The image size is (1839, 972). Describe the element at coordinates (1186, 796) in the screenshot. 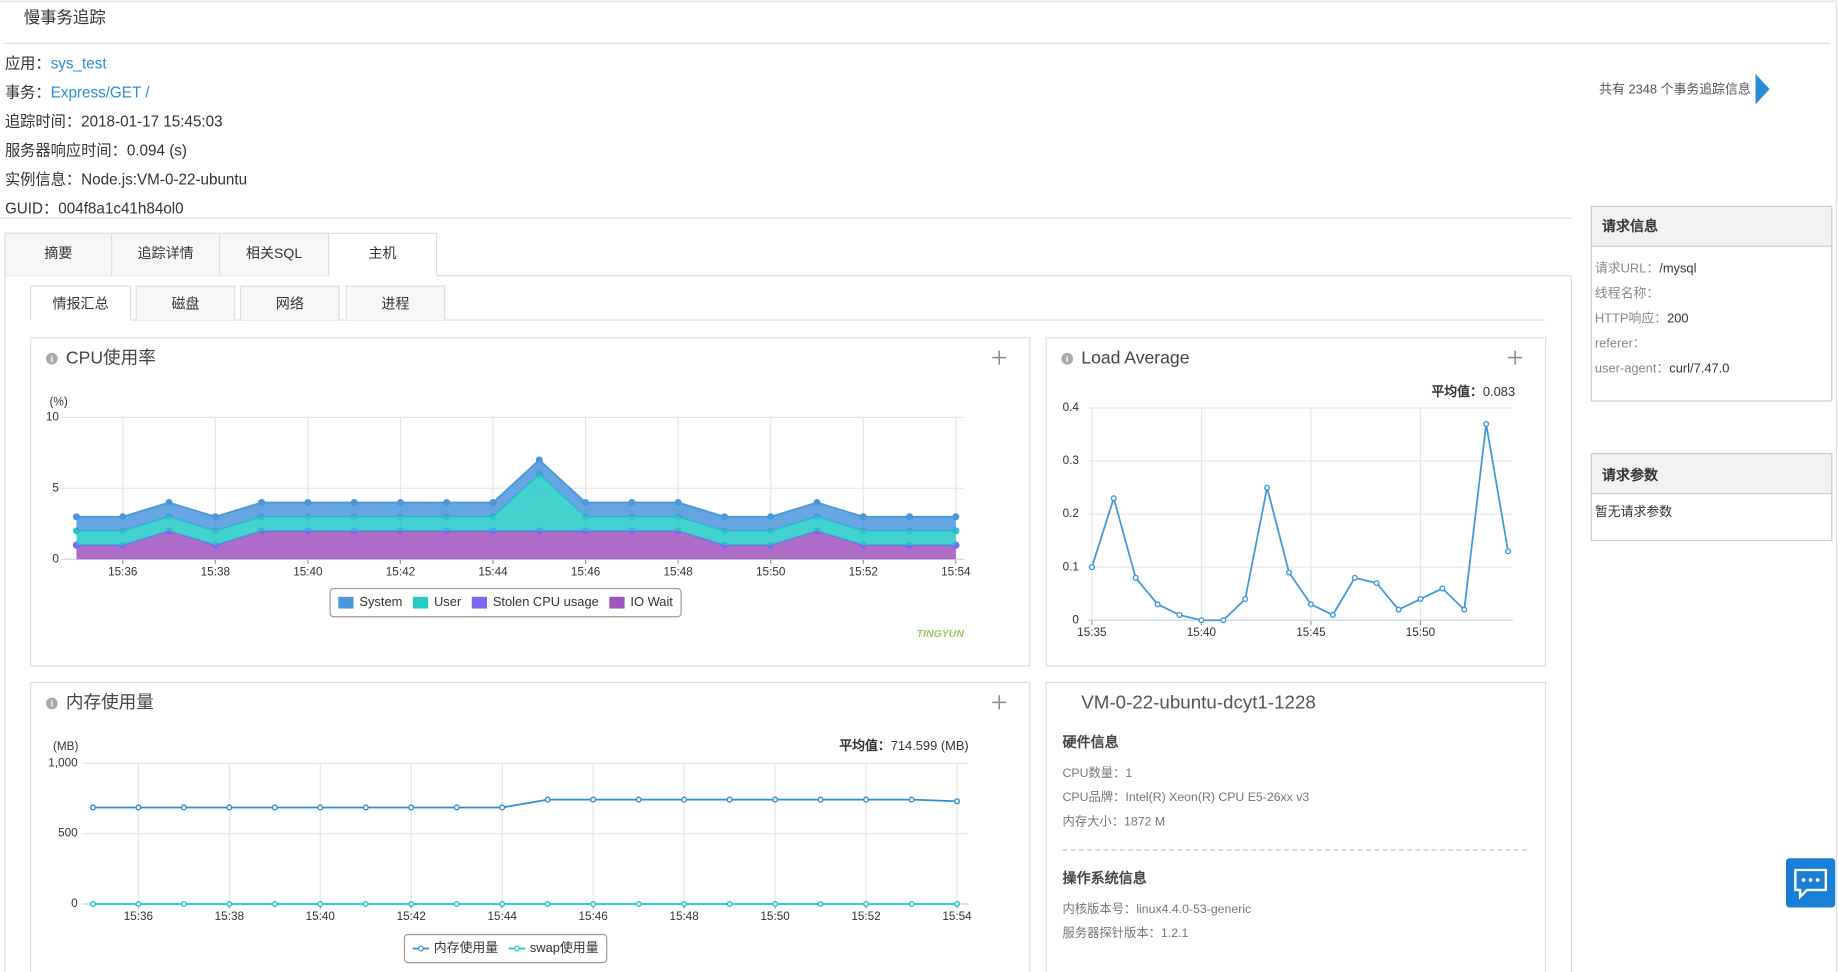

I see `host-row: CPU品牌：Intel(R) Xeon(R) CPU E5-26xx v3` at that location.